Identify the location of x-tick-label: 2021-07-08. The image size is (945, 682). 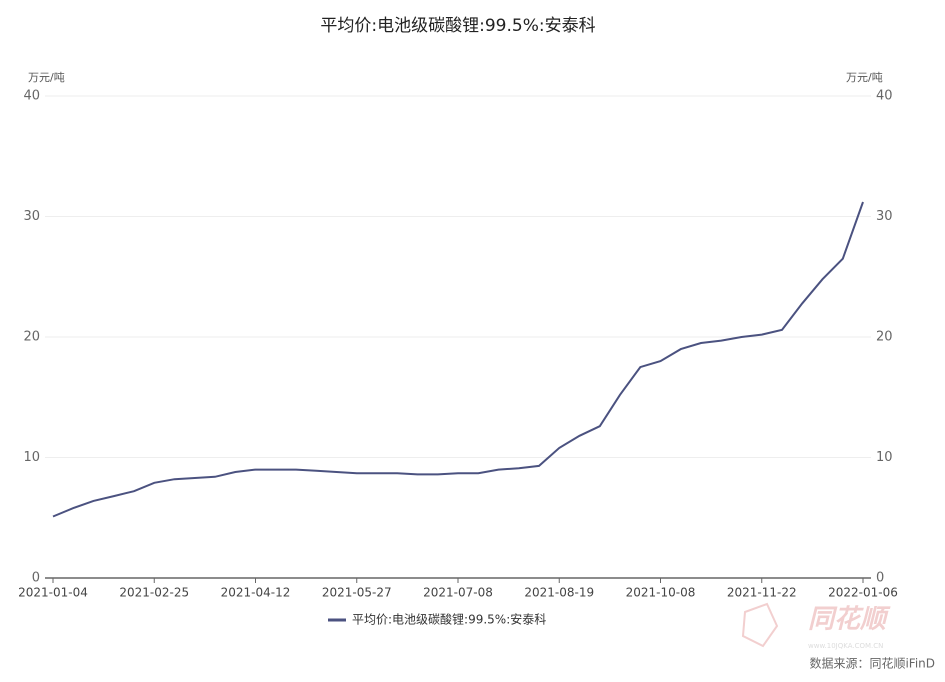
(458, 593).